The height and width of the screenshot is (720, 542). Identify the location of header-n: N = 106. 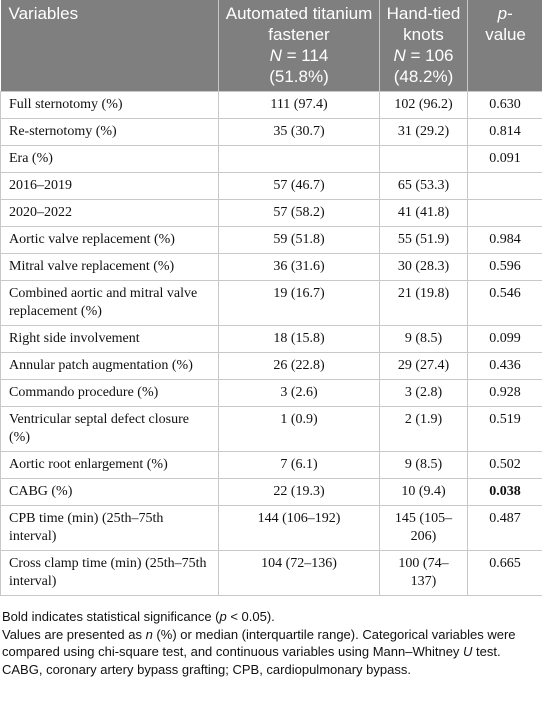
(423, 55).